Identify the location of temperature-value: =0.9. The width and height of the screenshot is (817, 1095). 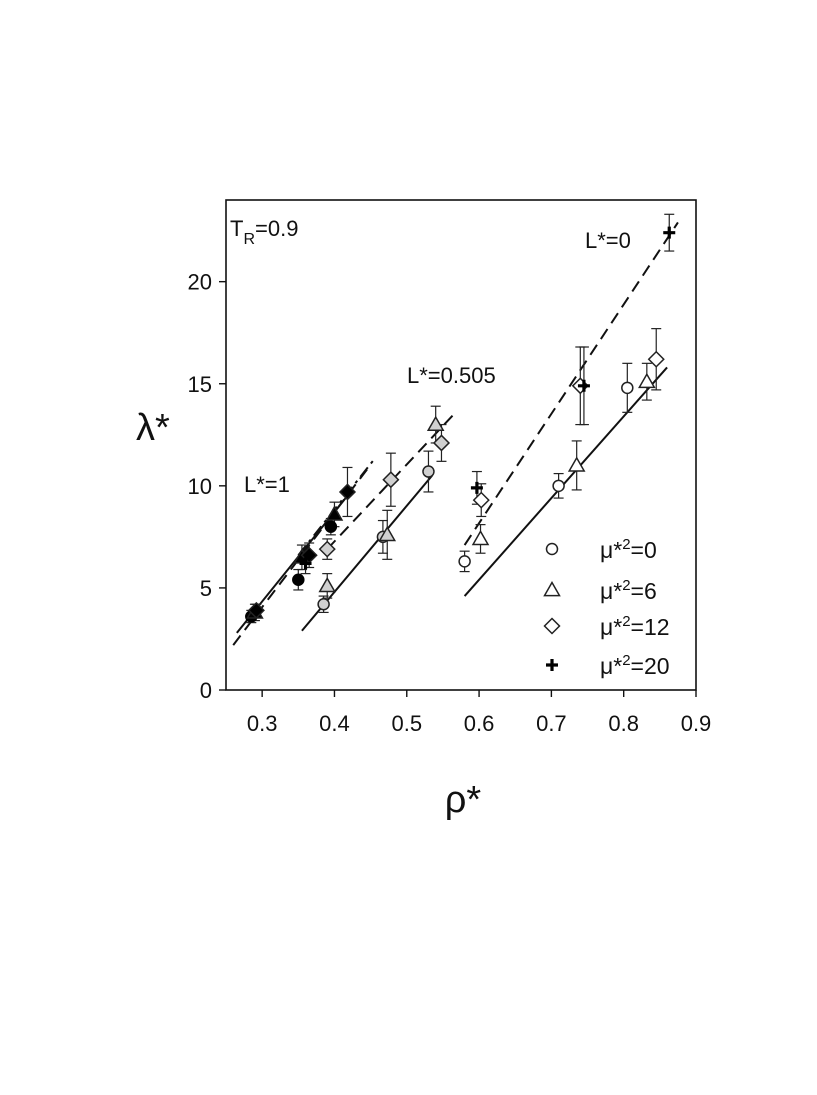
(276, 228).